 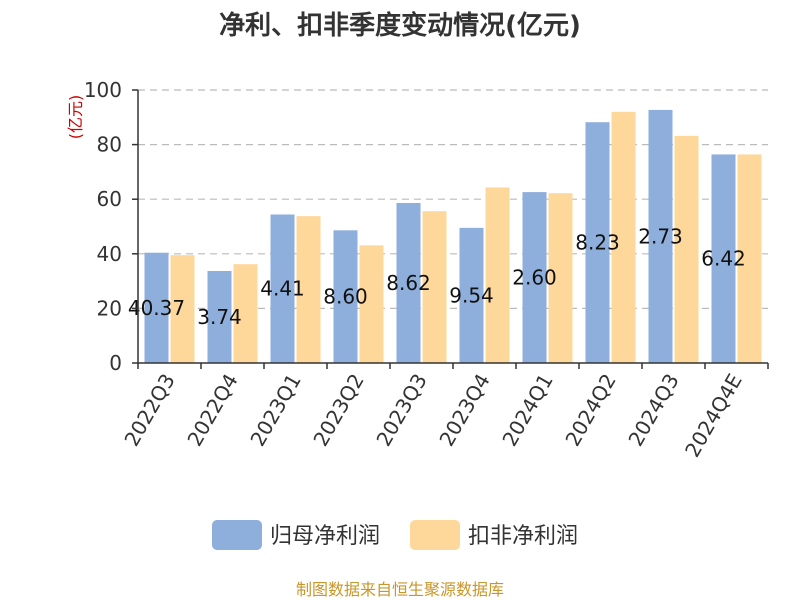 What do you see at coordinates (464, 410) in the screenshot?
I see `x-tick-label: 2023Q4` at bounding box center [464, 410].